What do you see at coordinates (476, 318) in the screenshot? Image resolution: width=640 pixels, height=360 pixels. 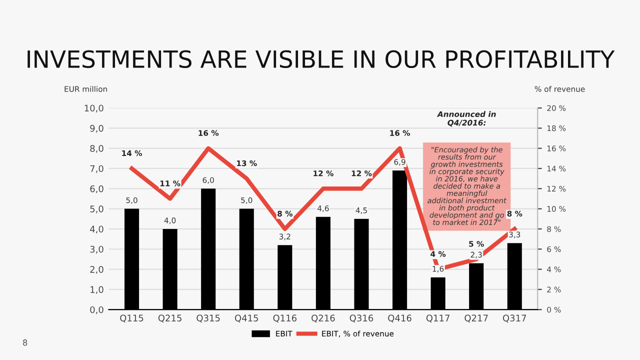 I see `x-tick-label: Q217` at bounding box center [476, 318].